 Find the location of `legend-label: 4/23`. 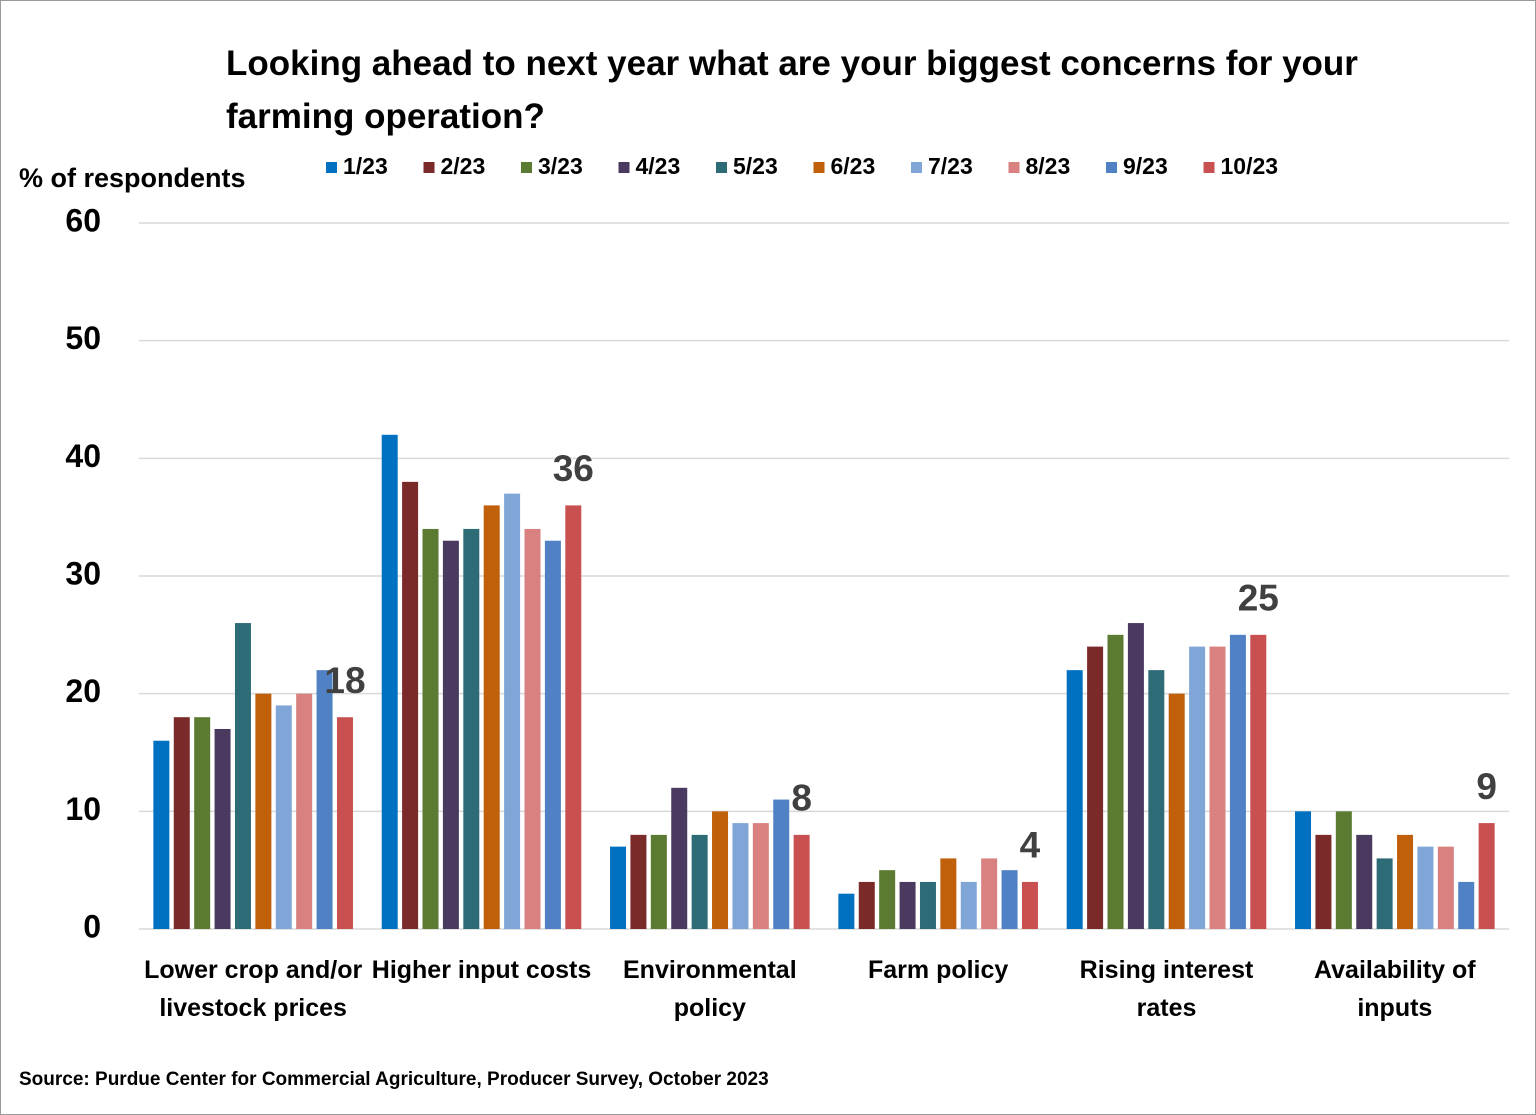

legend-label: 4/23 is located at coordinates (658, 166).